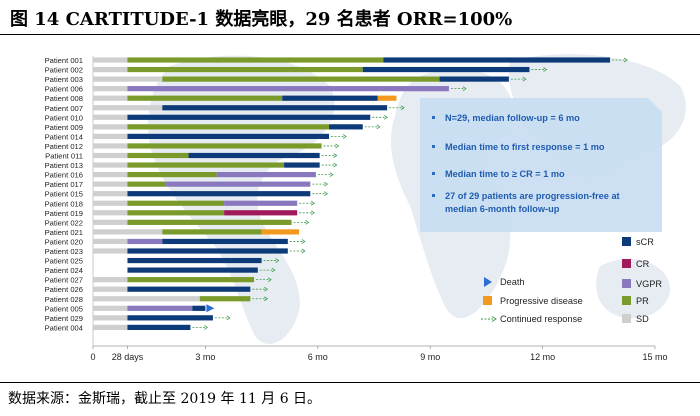 This screenshot has width=700, height=416. Describe the element at coordinates (64, 327) in the screenshot. I see `patient-label: Patient 004` at that location.